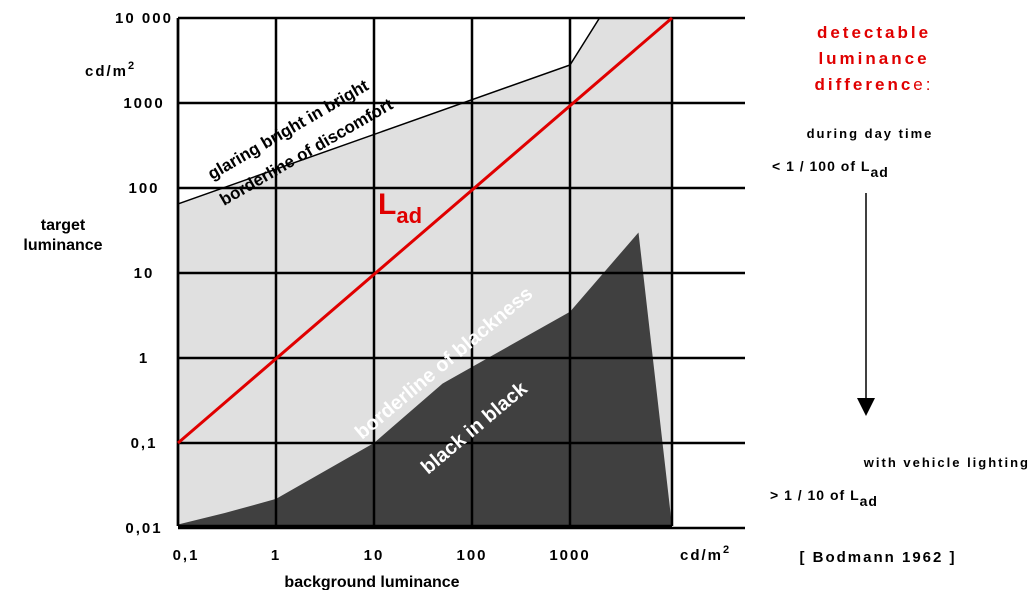 The width and height of the screenshot is (1036, 590). What do you see at coordinates (144, 273) in the screenshot?
I see `y-tick-label-3: 10` at bounding box center [144, 273].